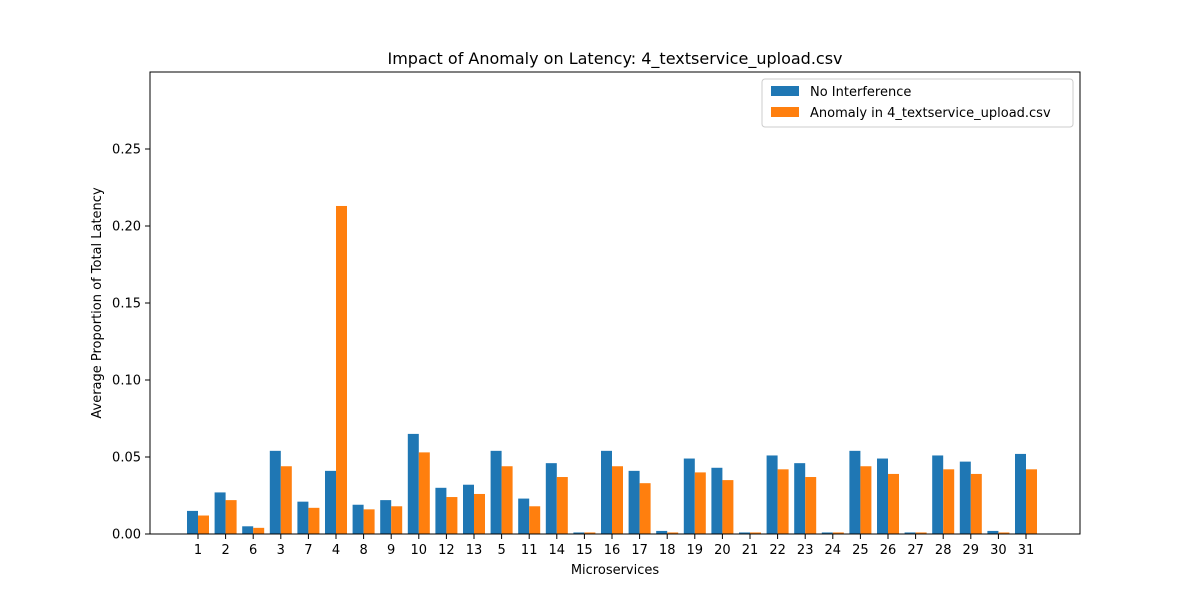  Describe the element at coordinates (750, 550) in the screenshot. I see `x-tick-label: 21` at that location.